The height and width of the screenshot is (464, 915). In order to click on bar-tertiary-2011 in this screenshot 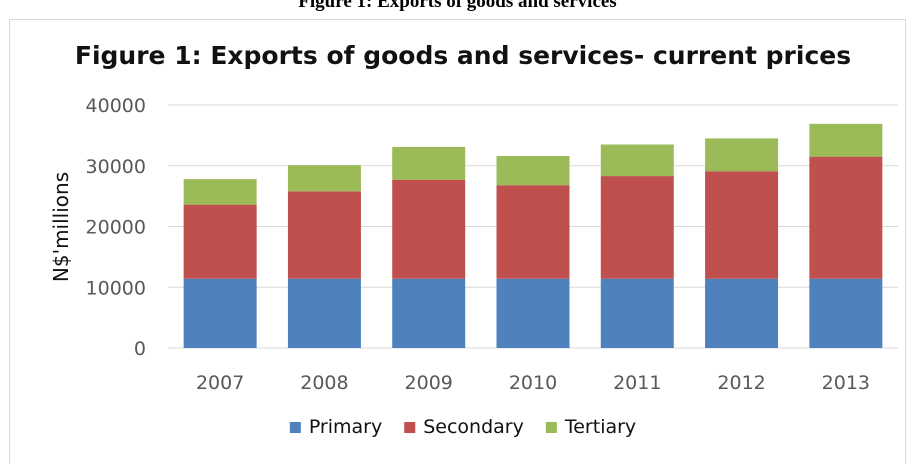, I will do `click(637, 160)`.